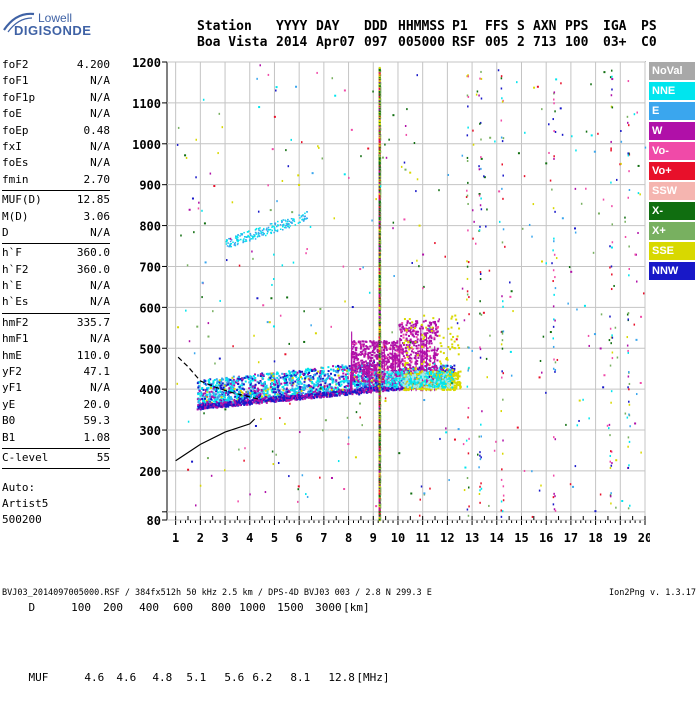  I want to click on y-tick-label: 1000, so click(146, 145).